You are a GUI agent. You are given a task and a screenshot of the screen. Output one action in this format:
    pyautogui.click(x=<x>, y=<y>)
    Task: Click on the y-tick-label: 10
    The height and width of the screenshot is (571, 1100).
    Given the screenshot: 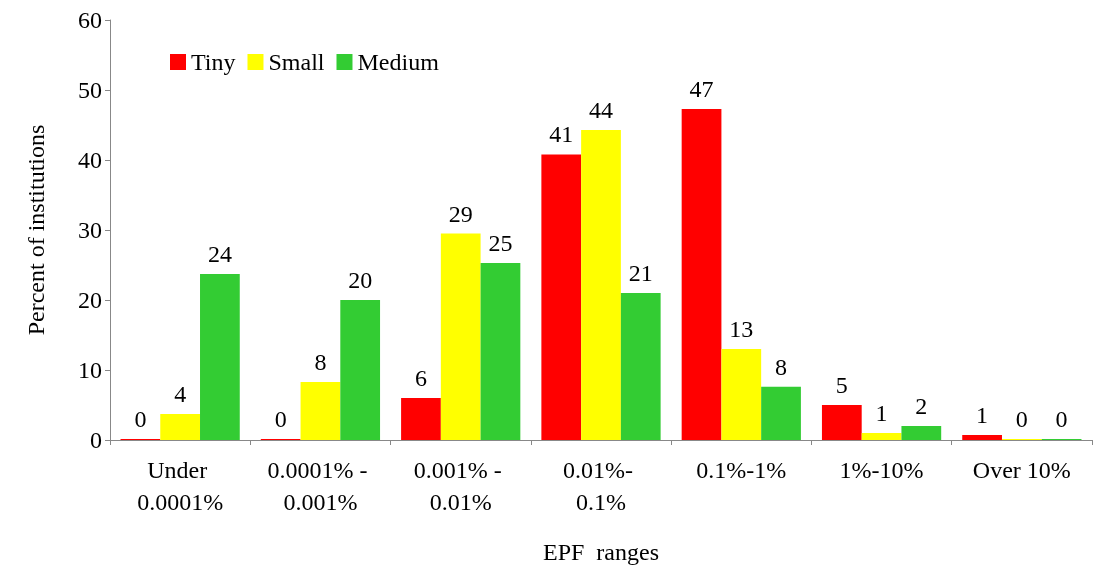 What is the action you would take?
    pyautogui.click(x=90, y=370)
    